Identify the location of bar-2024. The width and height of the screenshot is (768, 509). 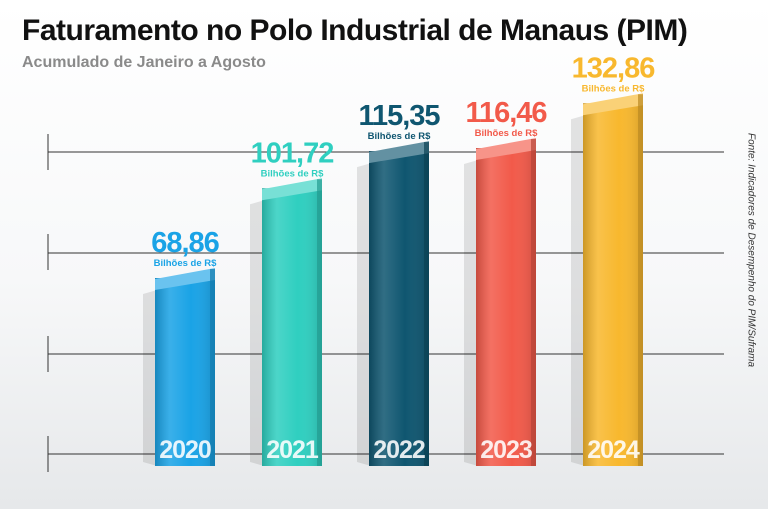
(607, 279).